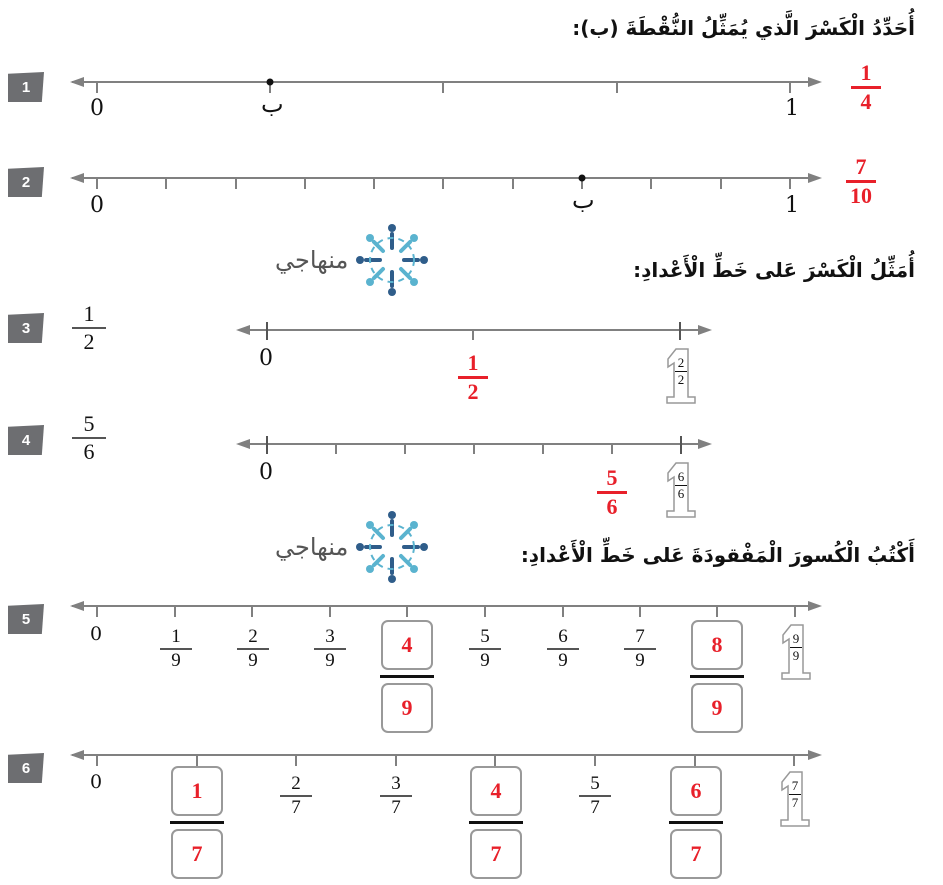  What do you see at coordinates (89, 341) in the screenshot?
I see `given-denominator: 2` at bounding box center [89, 341].